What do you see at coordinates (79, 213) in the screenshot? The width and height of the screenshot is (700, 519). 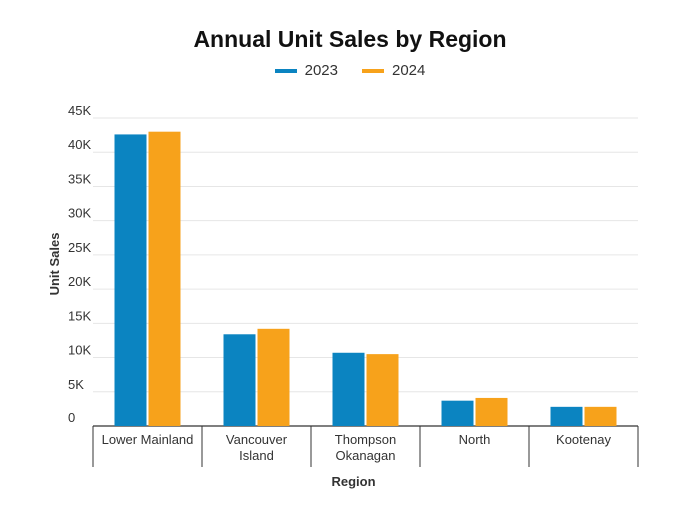 I see `y-tick-label: 30K` at bounding box center [79, 213].